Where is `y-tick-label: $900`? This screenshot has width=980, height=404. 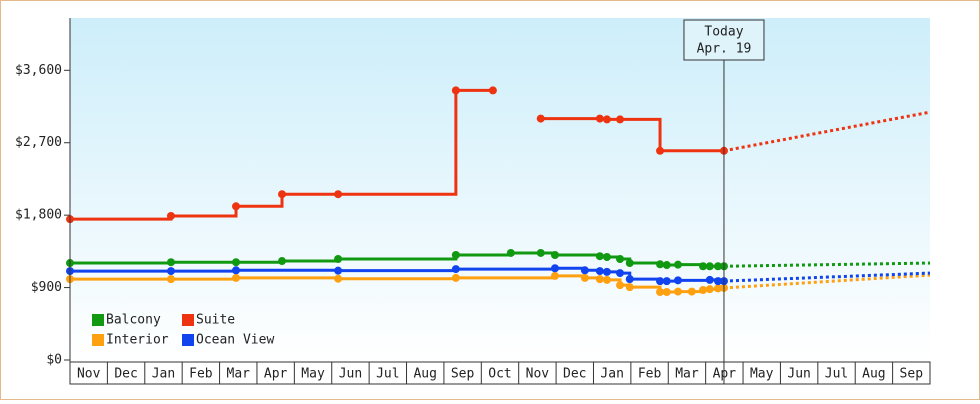 y-tick-label: $900 is located at coordinates (46, 287).